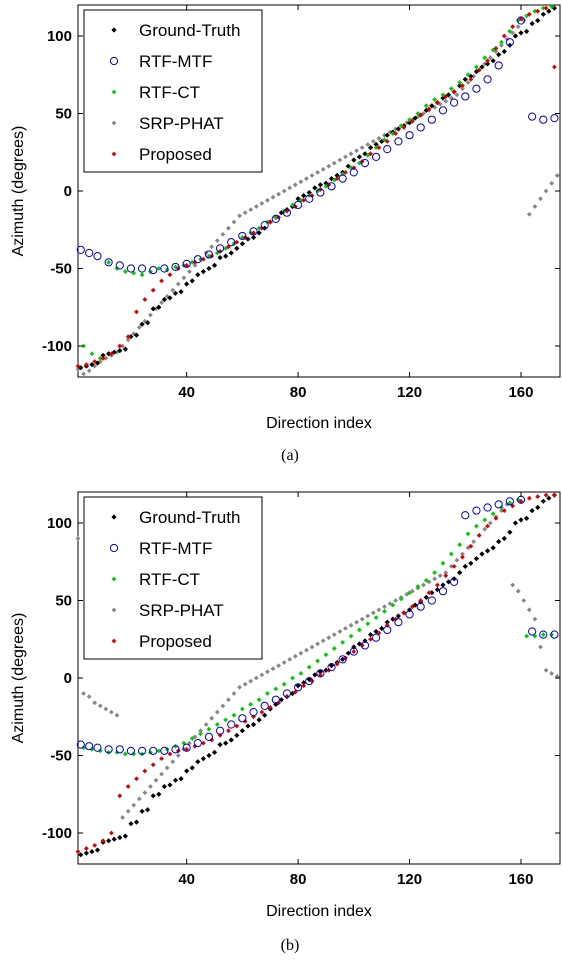 The height and width of the screenshot is (960, 562). Describe the element at coordinates (57, 833) in the screenshot. I see `y-tick-label: -100` at that location.